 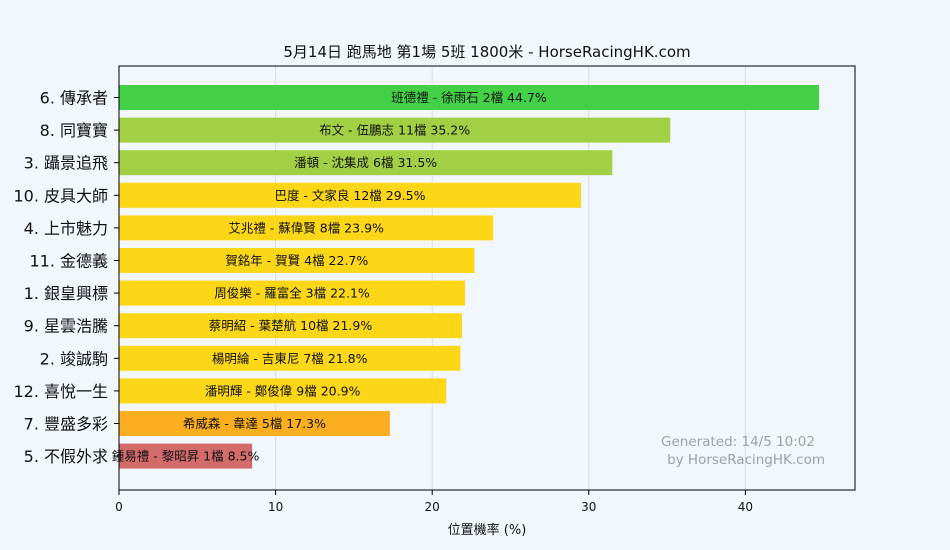 I want to click on bar-label: 班德禮 - 徐雨石 2檔 44.7%, so click(x=469, y=97).